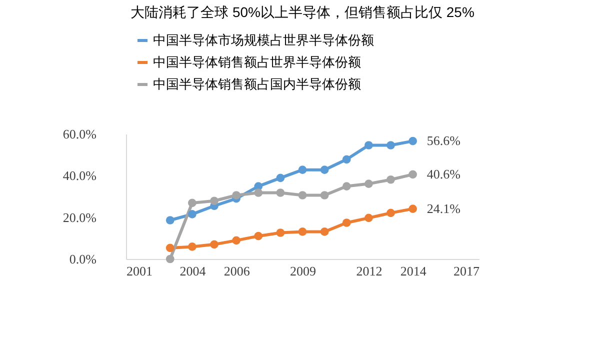  I want to click on x-tick-label: 2017, so click(467, 271).